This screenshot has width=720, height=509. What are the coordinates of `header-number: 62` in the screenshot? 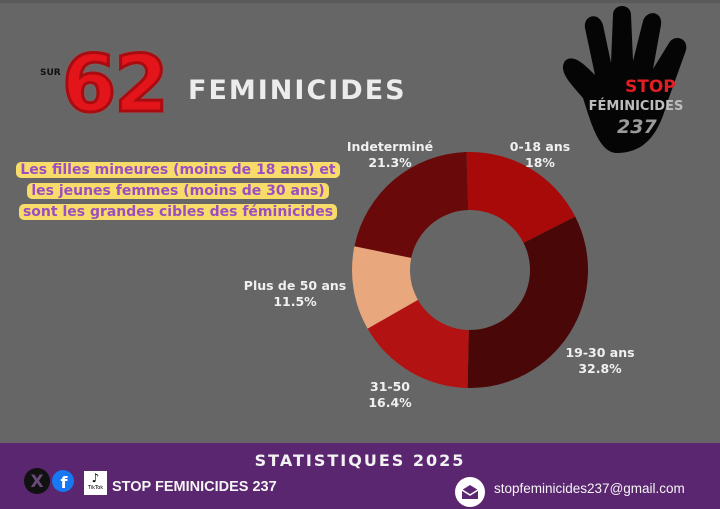 It's located at (116, 85).